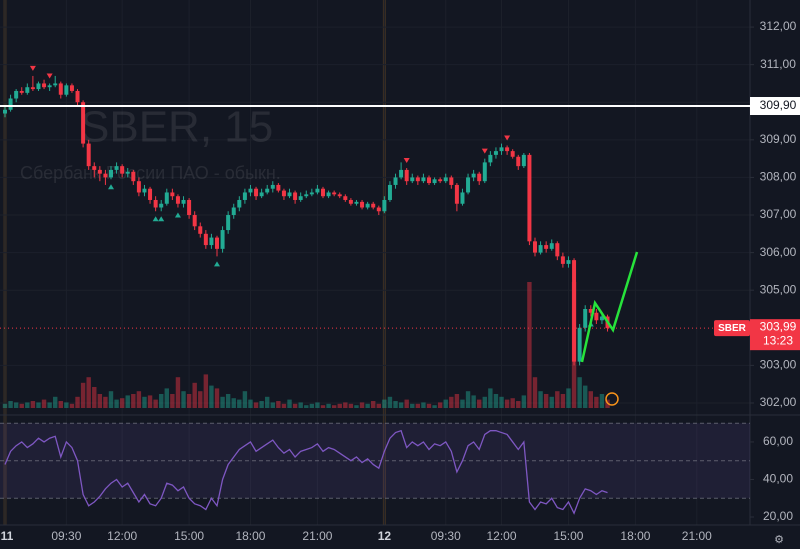  I want to click on settings-icon: ⚙, so click(779, 540).